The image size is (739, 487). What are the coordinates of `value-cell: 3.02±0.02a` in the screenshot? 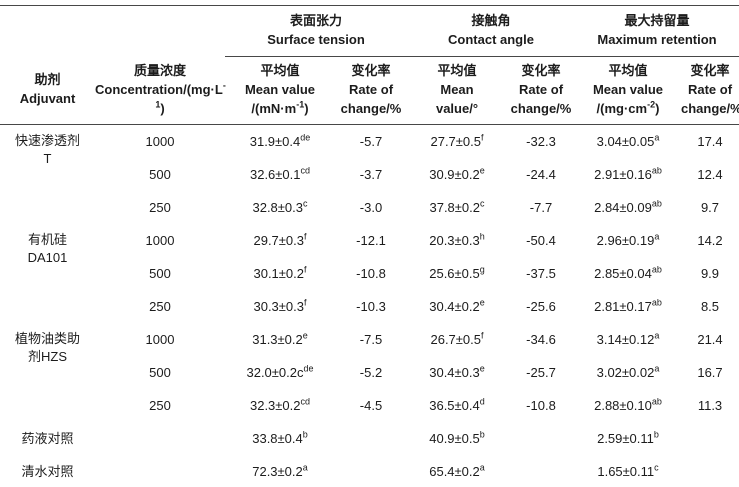 It's located at (628, 371).